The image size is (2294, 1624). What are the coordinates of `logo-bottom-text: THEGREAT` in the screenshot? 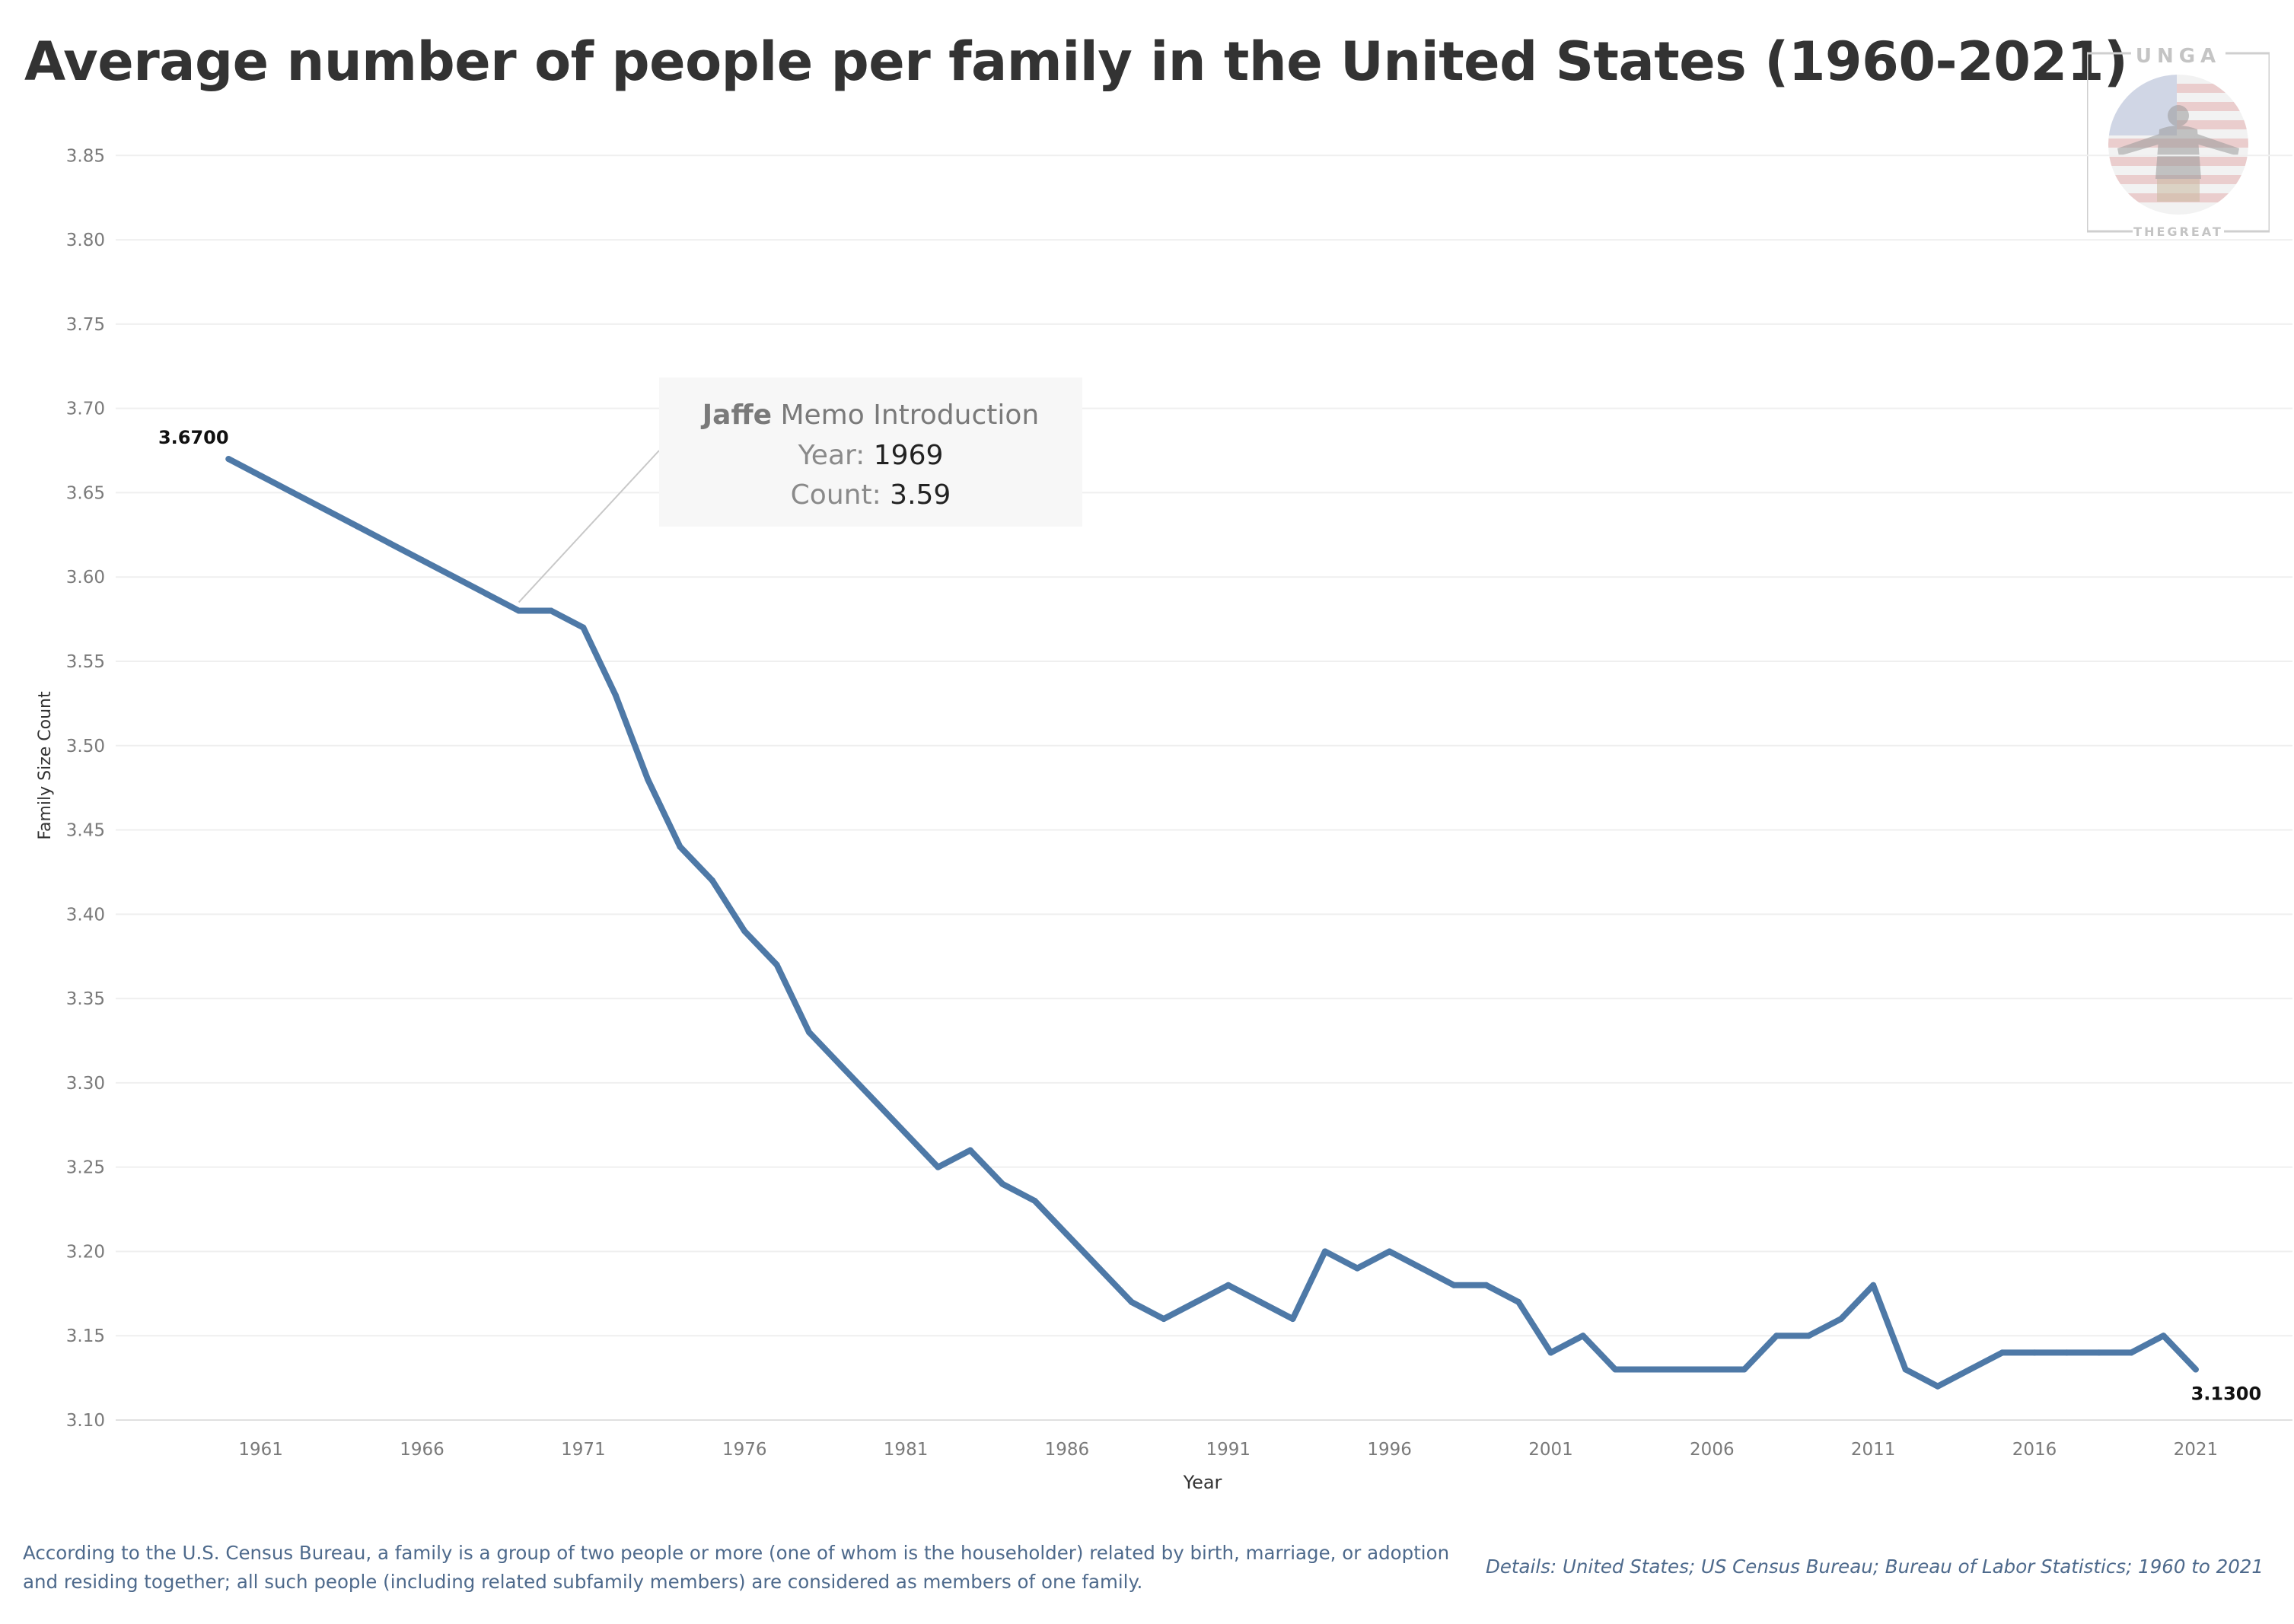 It's located at (2178, 230).